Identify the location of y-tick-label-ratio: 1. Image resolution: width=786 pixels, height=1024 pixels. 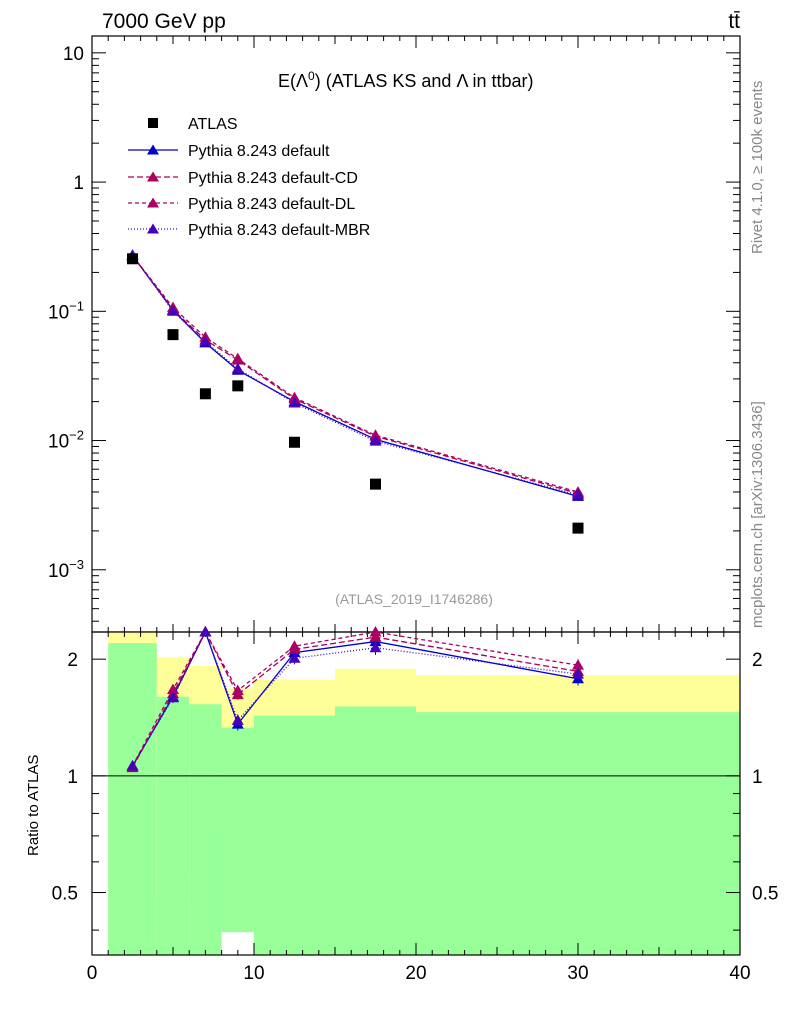
(72, 777).